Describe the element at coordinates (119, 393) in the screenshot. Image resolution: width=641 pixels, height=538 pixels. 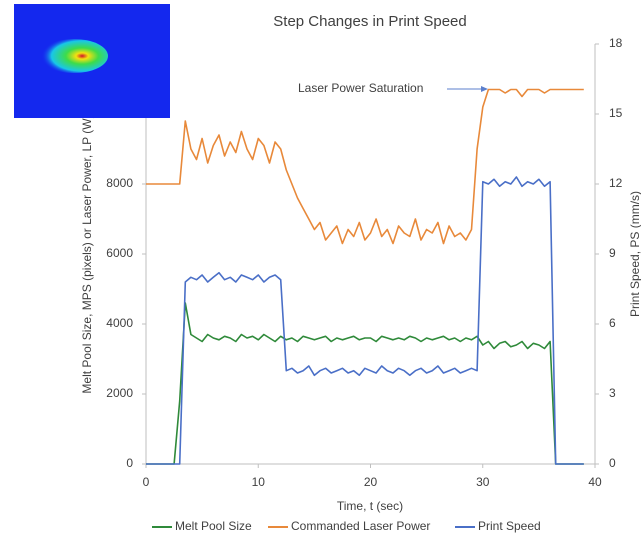
I see `y-tick-label: 2000` at that location.